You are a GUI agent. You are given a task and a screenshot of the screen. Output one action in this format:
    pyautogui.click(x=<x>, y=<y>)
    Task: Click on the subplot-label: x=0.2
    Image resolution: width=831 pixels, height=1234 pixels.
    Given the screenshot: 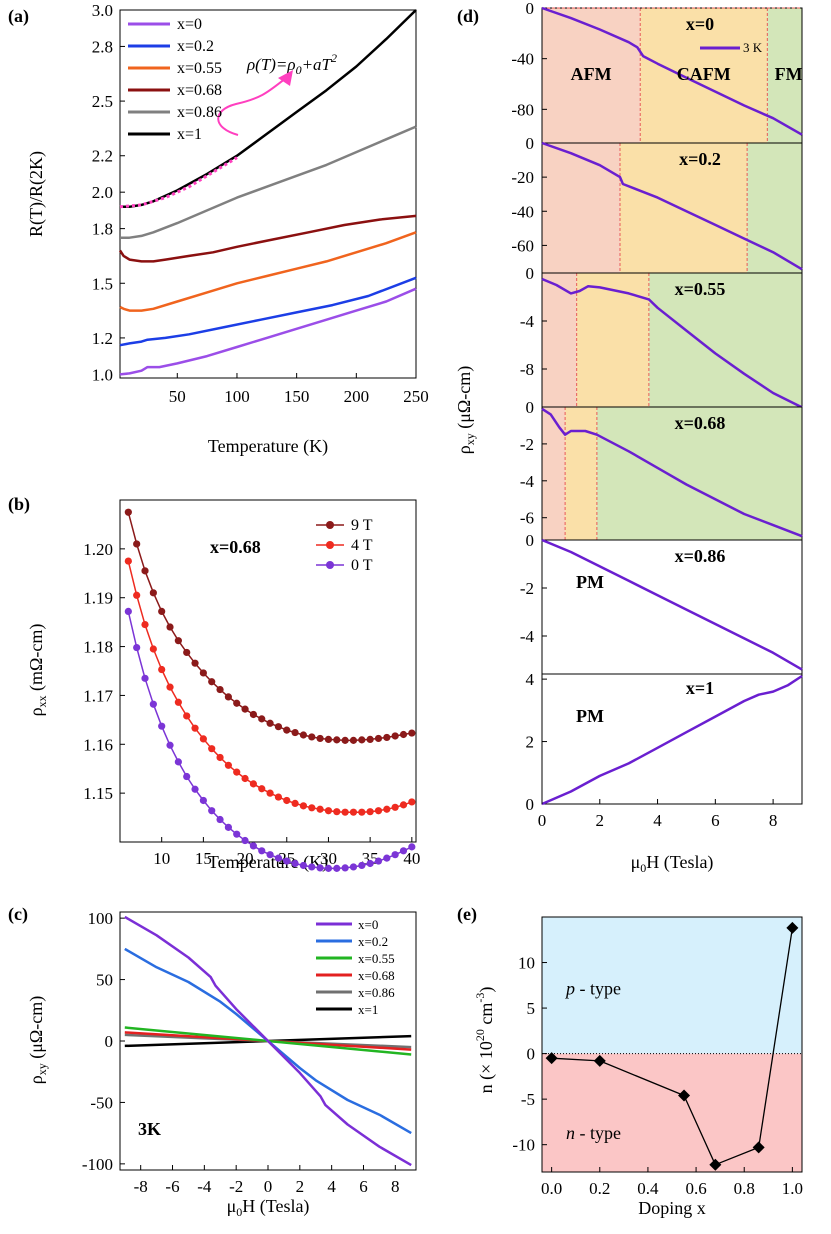 What is the action you would take?
    pyautogui.click(x=700, y=159)
    